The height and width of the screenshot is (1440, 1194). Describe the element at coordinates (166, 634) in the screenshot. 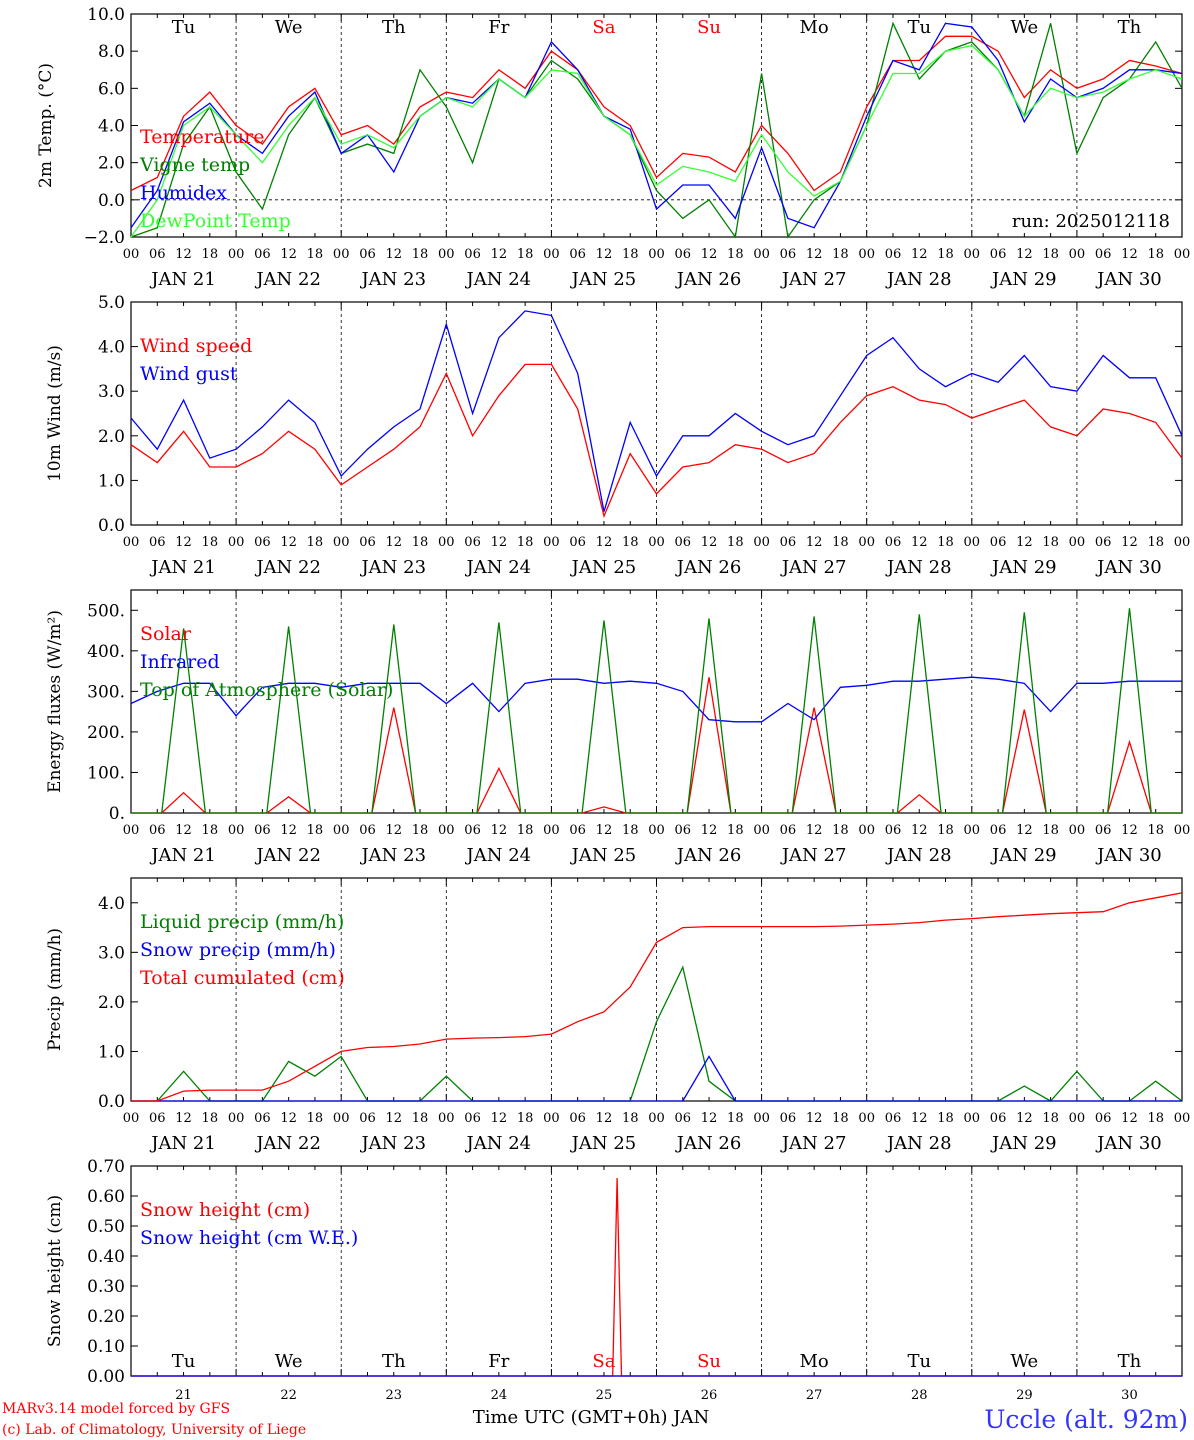

I see `legend-entry: Solar` at that location.